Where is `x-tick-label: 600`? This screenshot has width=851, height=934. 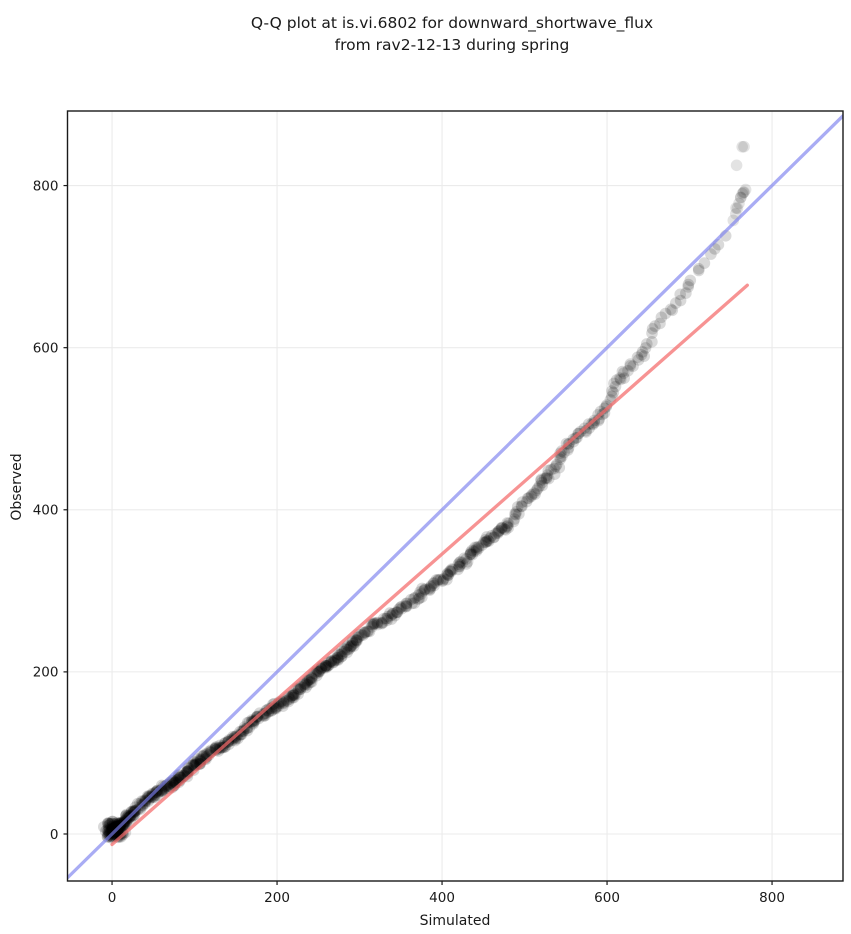 x-tick-label: 600 is located at coordinates (607, 898).